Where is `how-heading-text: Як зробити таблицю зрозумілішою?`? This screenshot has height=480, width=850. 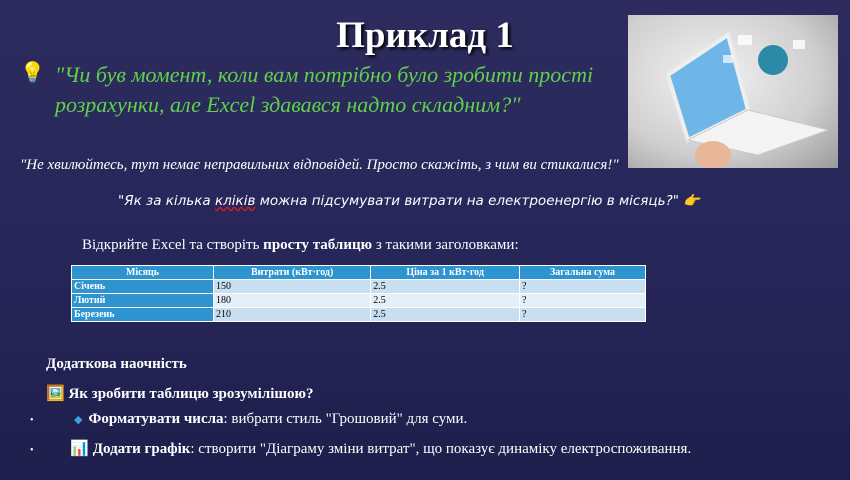 how-heading-text: Як зробити таблицю зрозумілішою? is located at coordinates (191, 394).